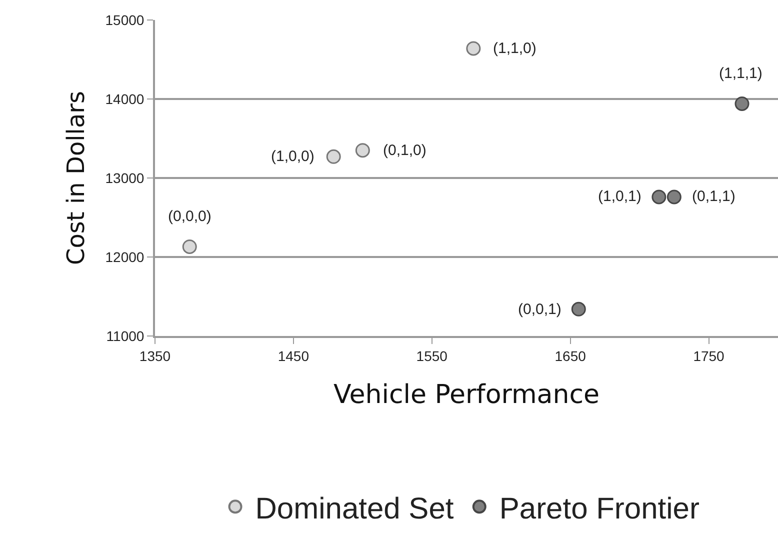 Image resolution: width=778 pixels, height=533 pixels. I want to click on x-axis-title: Vehicle Performance, so click(466, 395).